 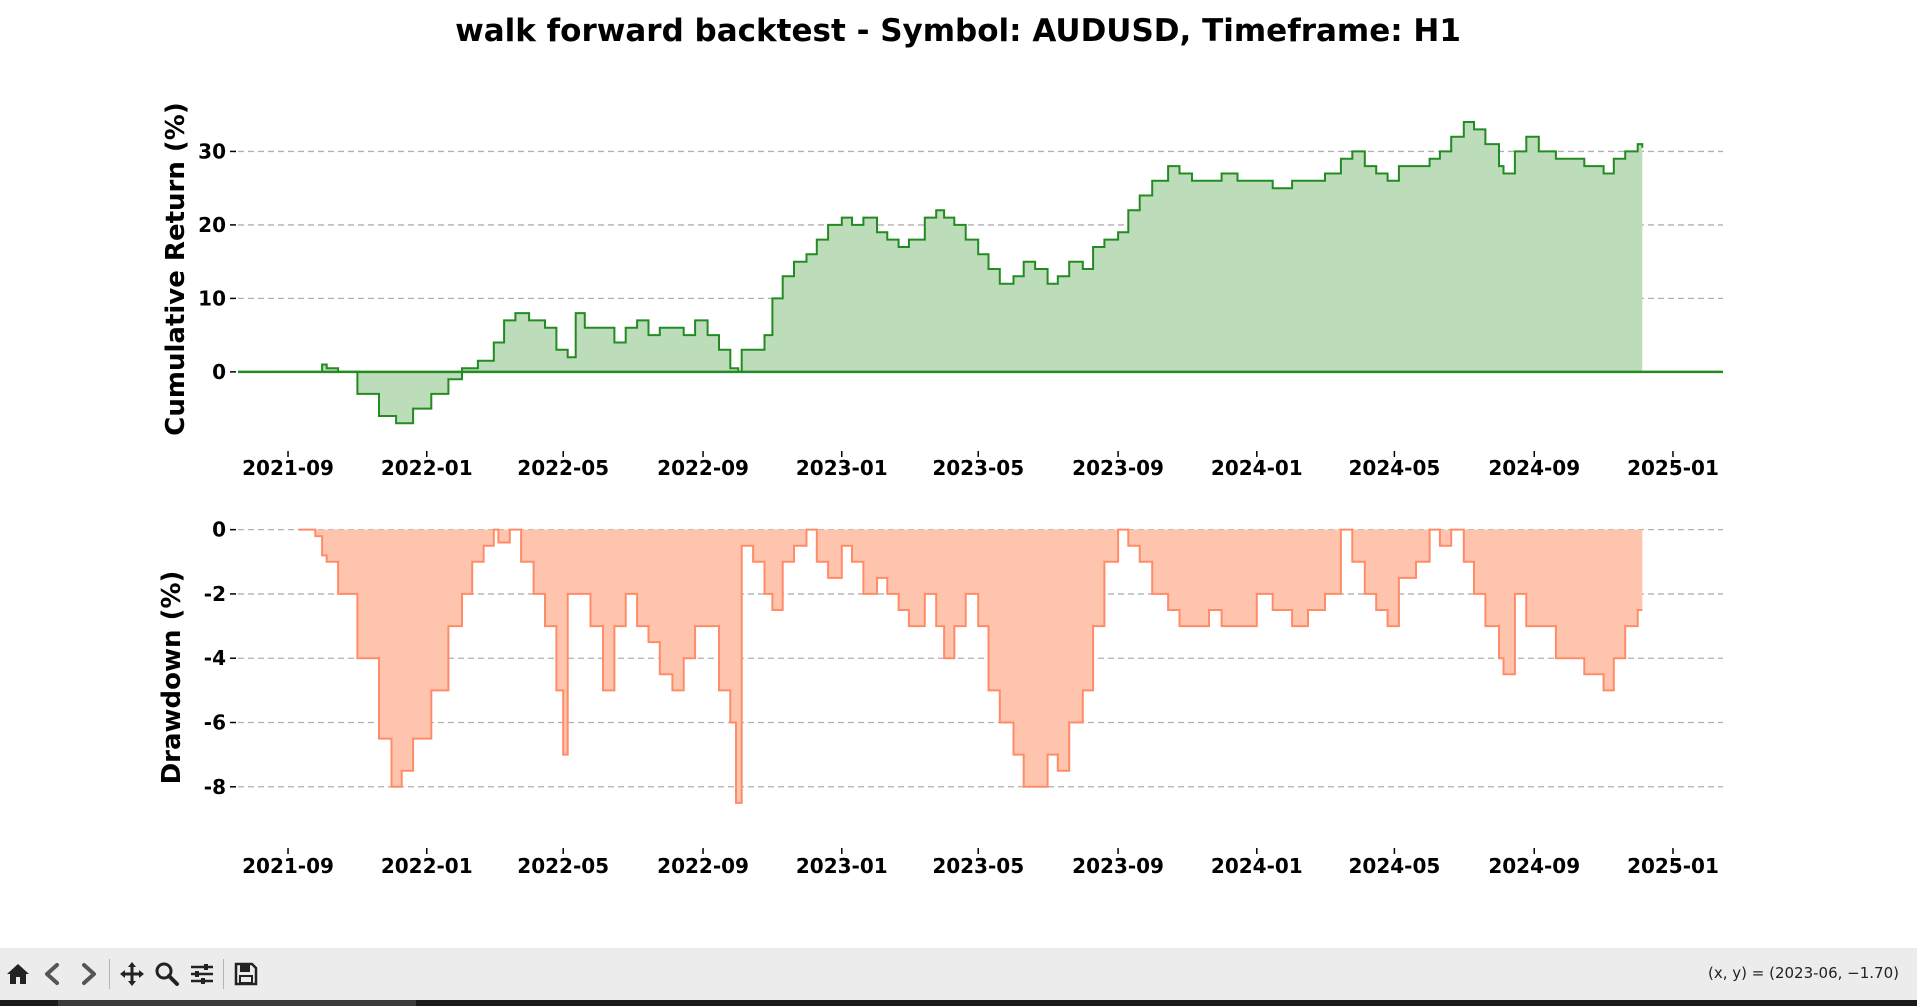 I want to click on forward-button, so click(x=88, y=974).